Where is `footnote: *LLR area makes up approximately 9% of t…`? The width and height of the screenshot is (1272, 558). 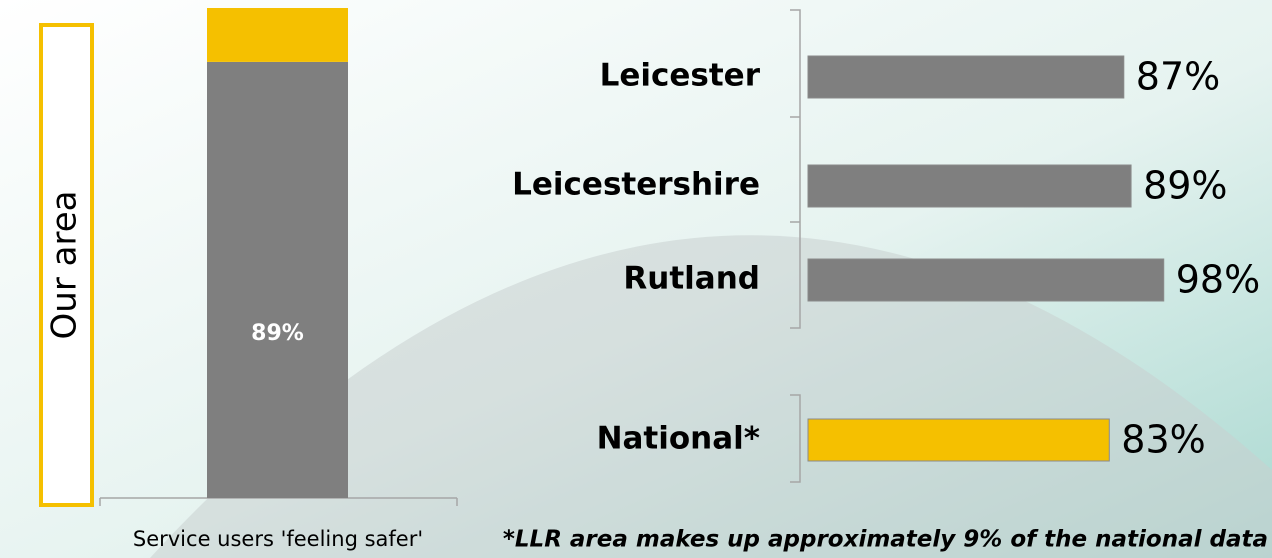
footnote: *LLR area makes up approximately 9% of t… is located at coordinates (885, 540).